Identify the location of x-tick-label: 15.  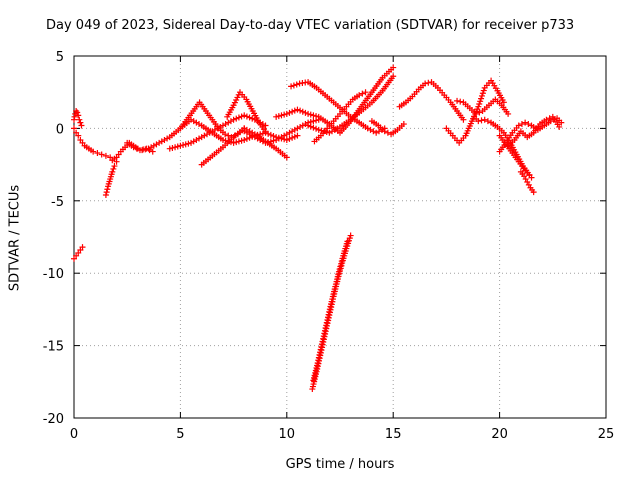
(393, 434).